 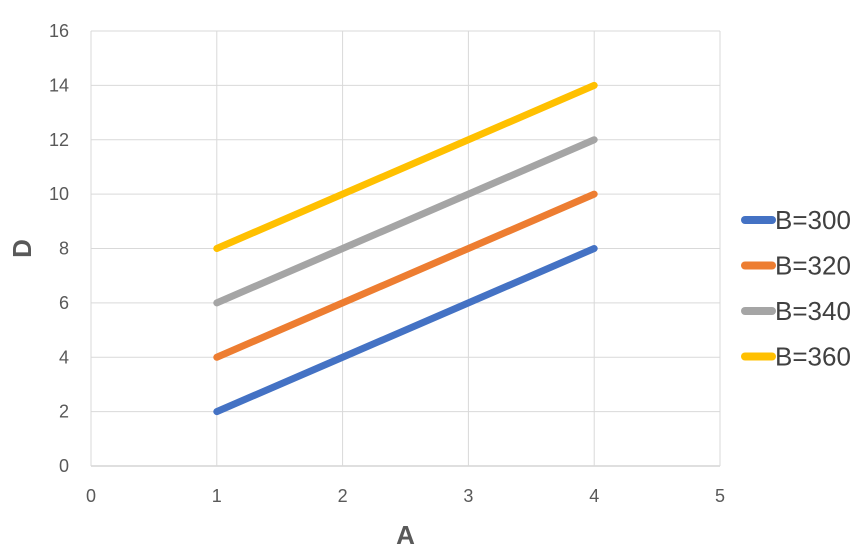 What do you see at coordinates (59, 194) in the screenshot?
I see `y-tick-label: 10` at bounding box center [59, 194].